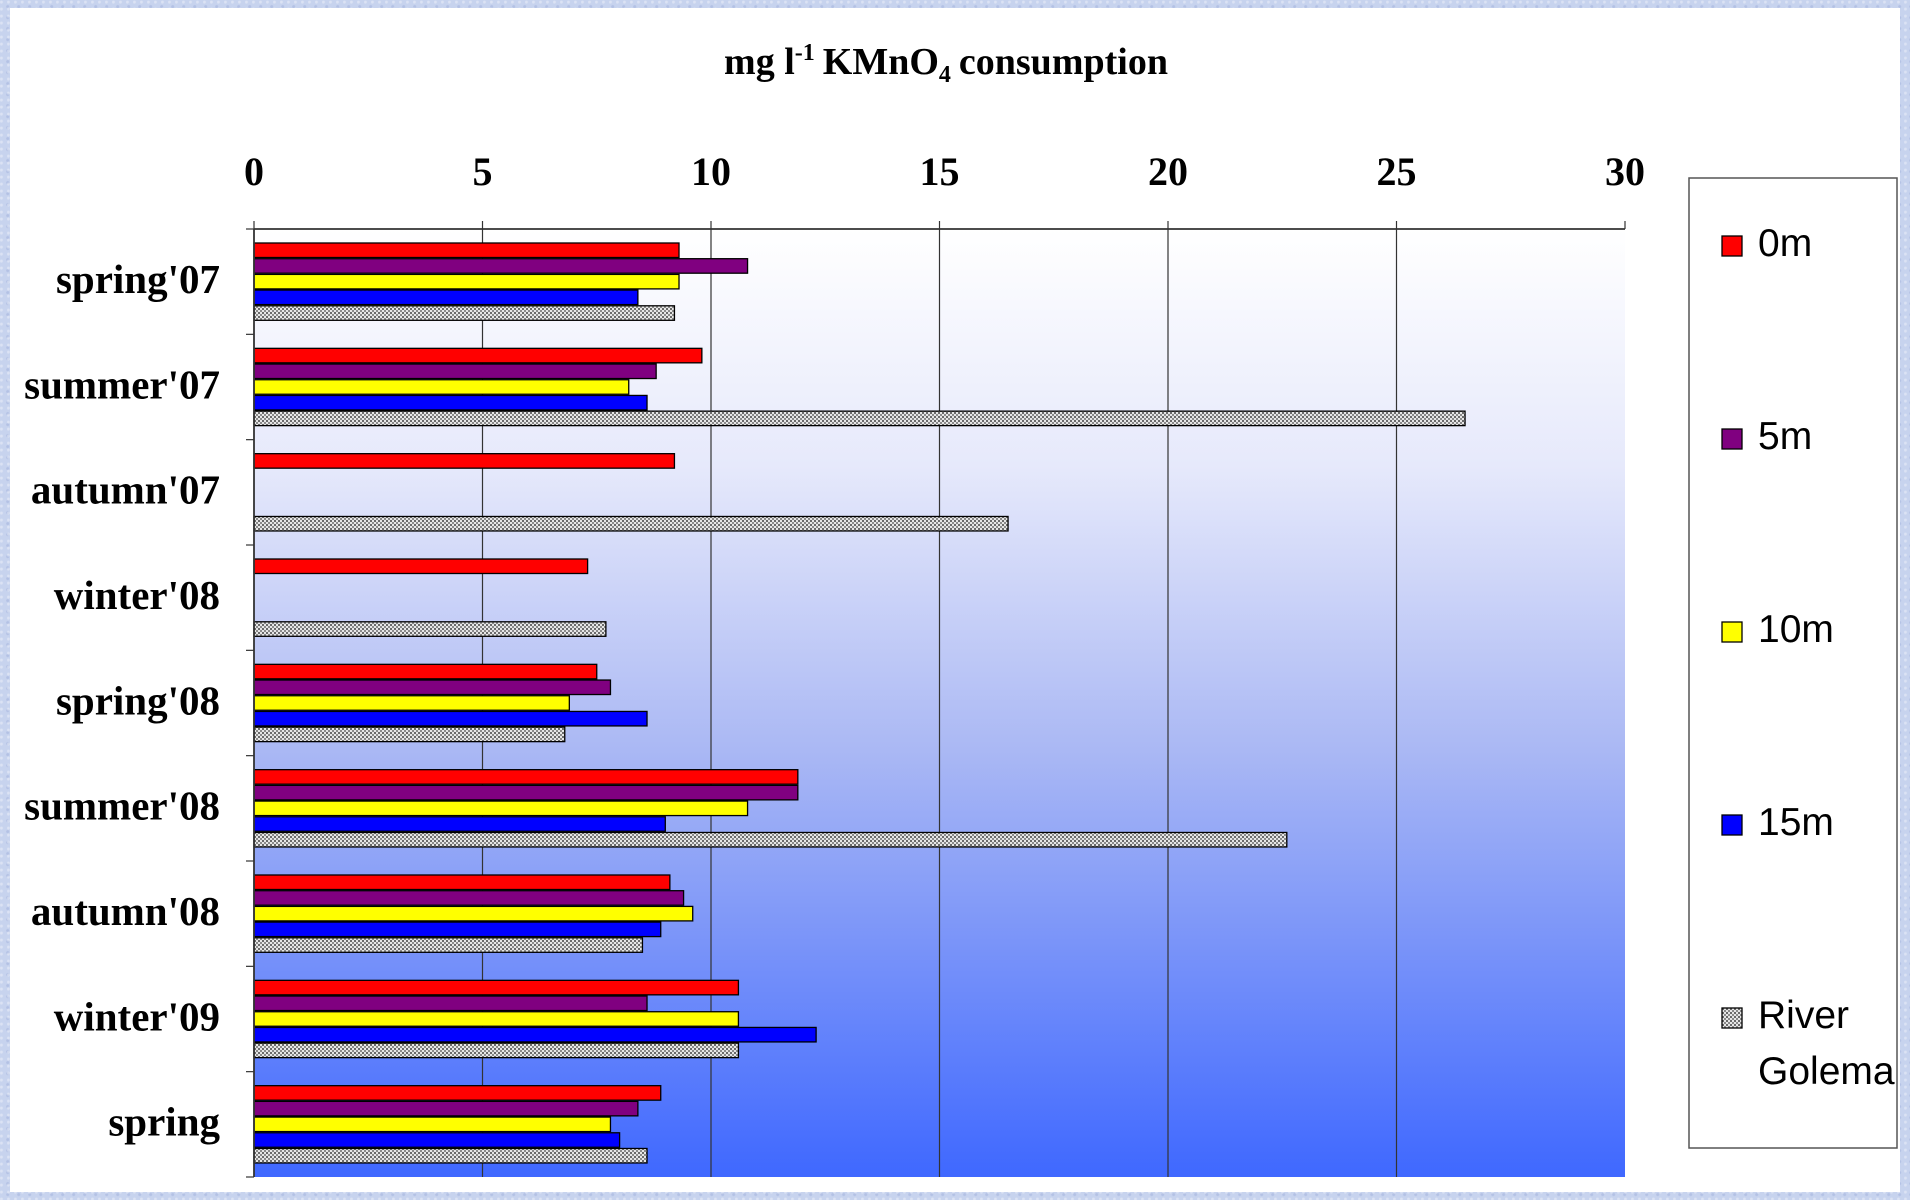 This screenshot has width=1910, height=1200. I want to click on x-tick-label-25: 25, so click(1397, 171).